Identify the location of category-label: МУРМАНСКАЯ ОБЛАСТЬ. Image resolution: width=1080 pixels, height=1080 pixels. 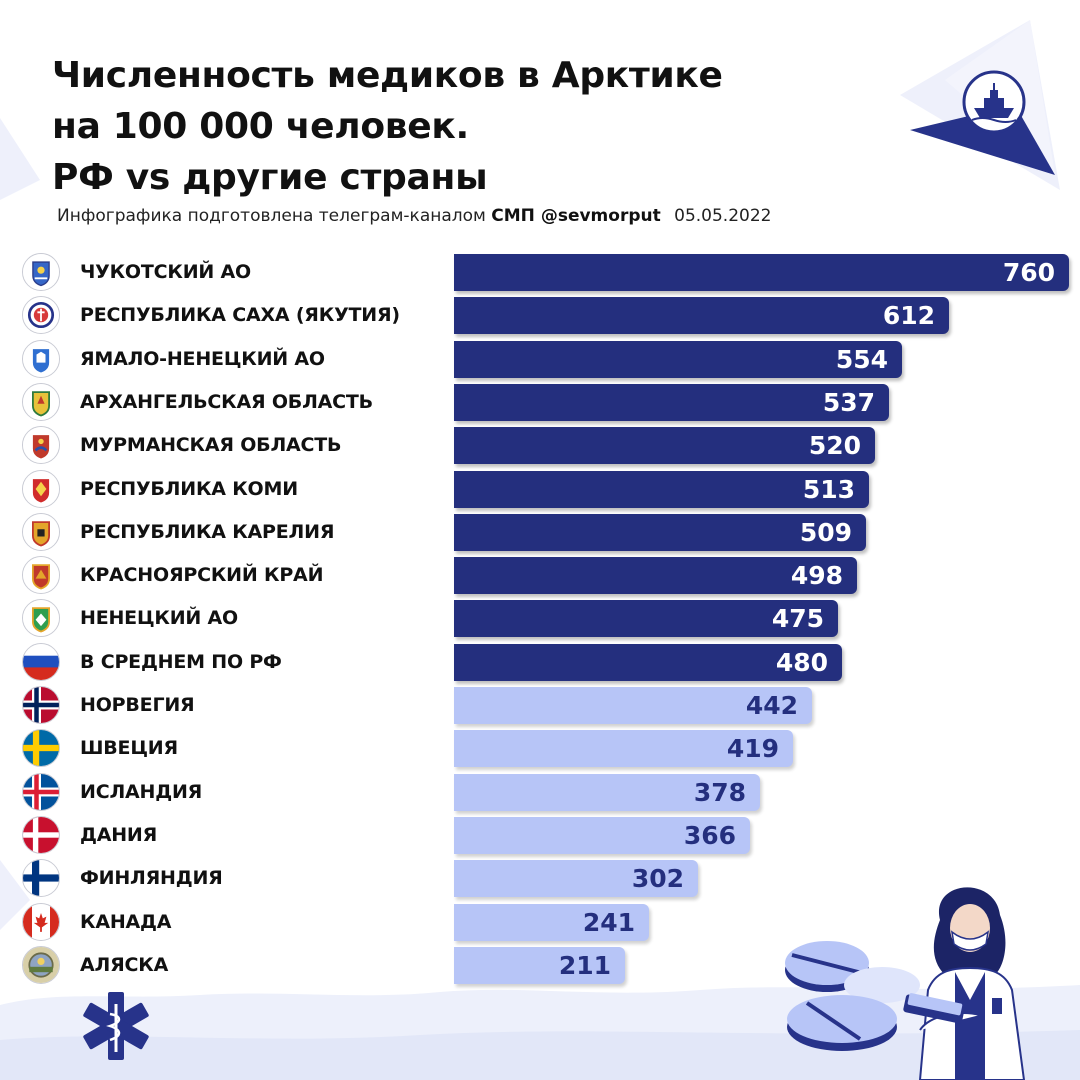
(211, 445).